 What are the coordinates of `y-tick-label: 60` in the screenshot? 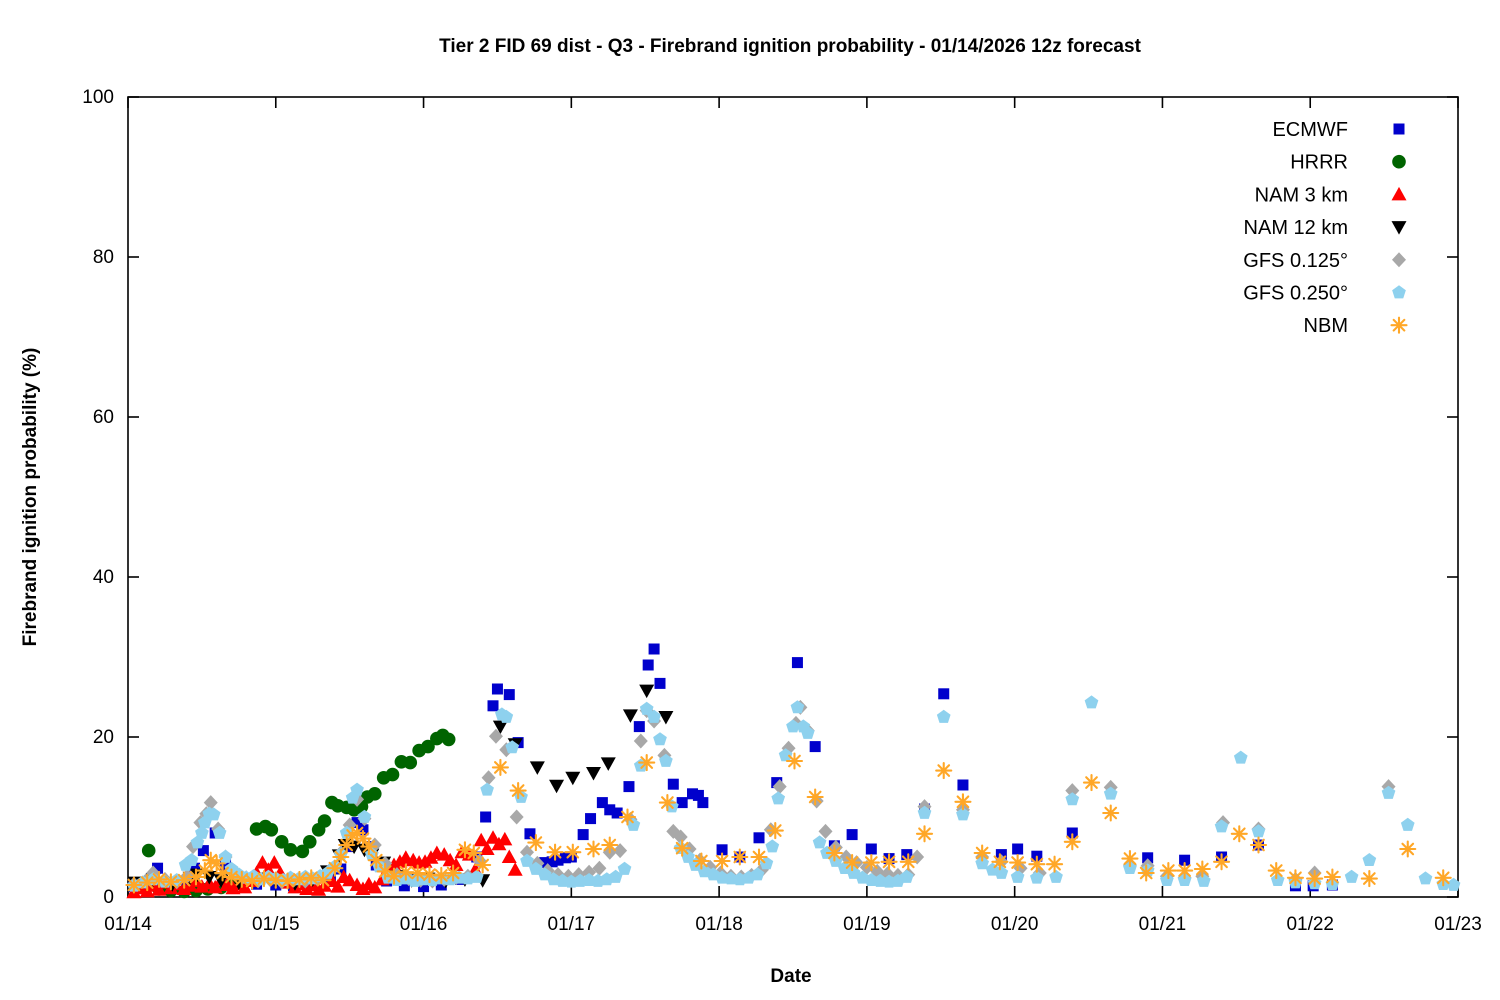 It's located at (103, 417).